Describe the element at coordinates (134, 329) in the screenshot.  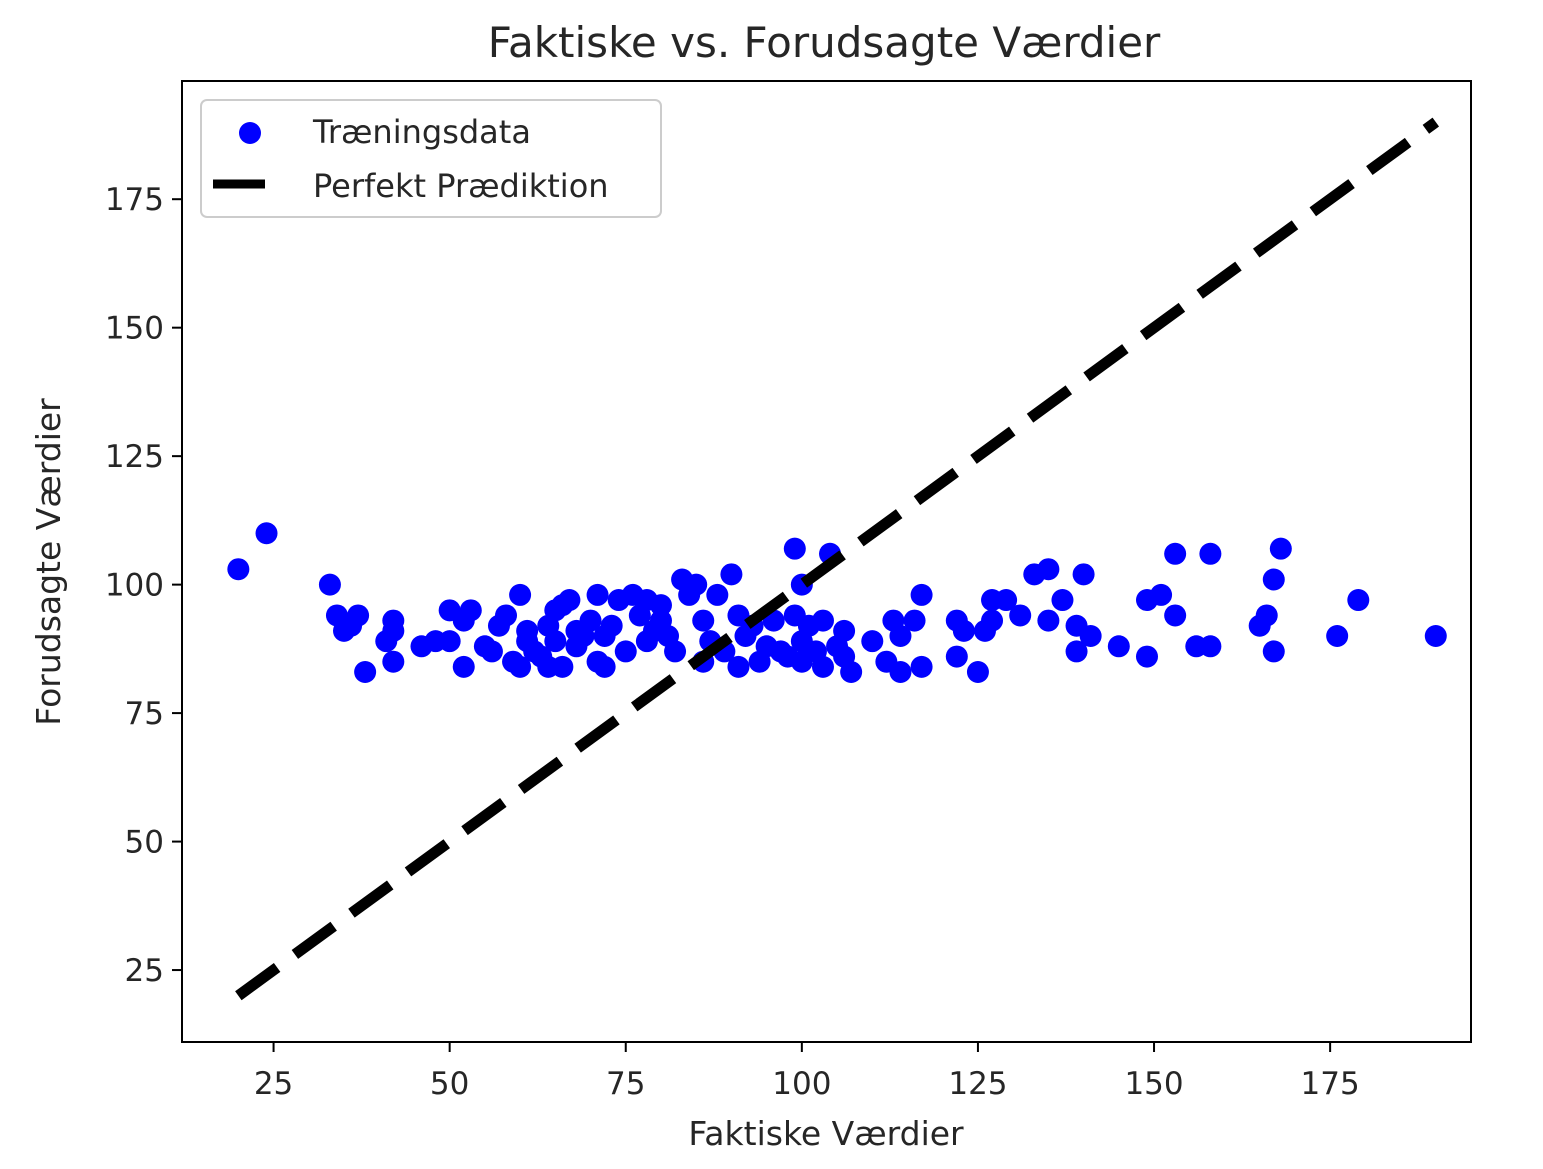
I see `y-tick-label: 150` at that location.